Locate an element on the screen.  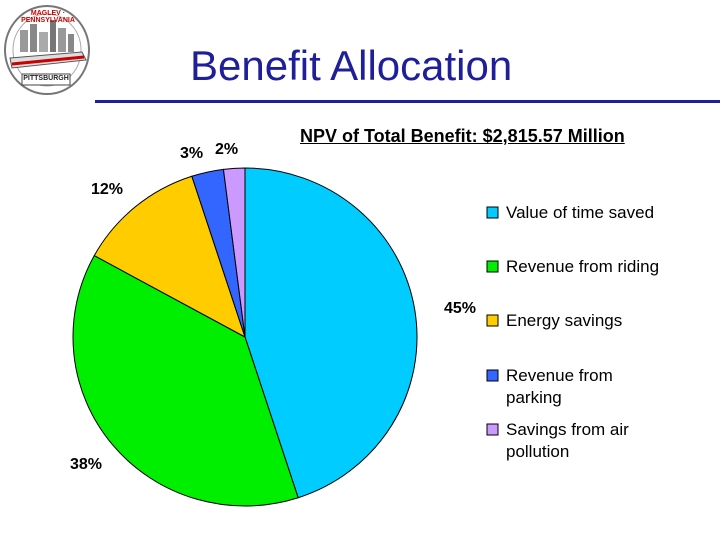
slice-label-4: 3% is located at coordinates (191, 153).